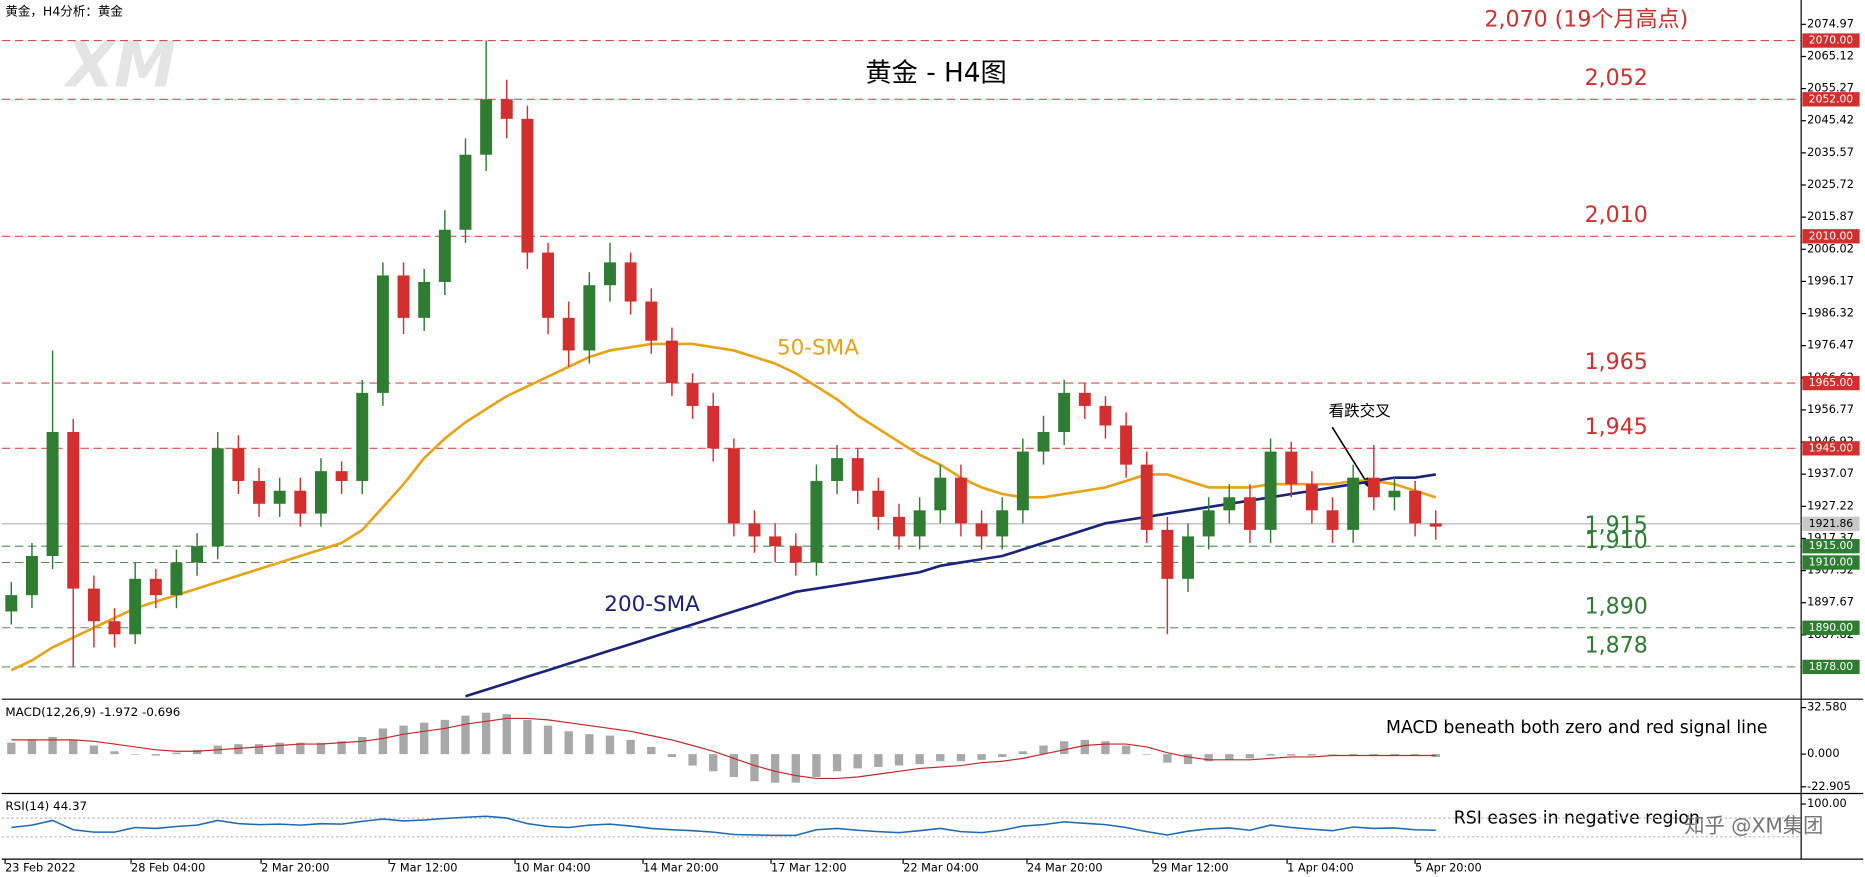  Describe the element at coordinates (809, 868) in the screenshot. I see `x-tick-label: 17 Mar 12:00` at that location.